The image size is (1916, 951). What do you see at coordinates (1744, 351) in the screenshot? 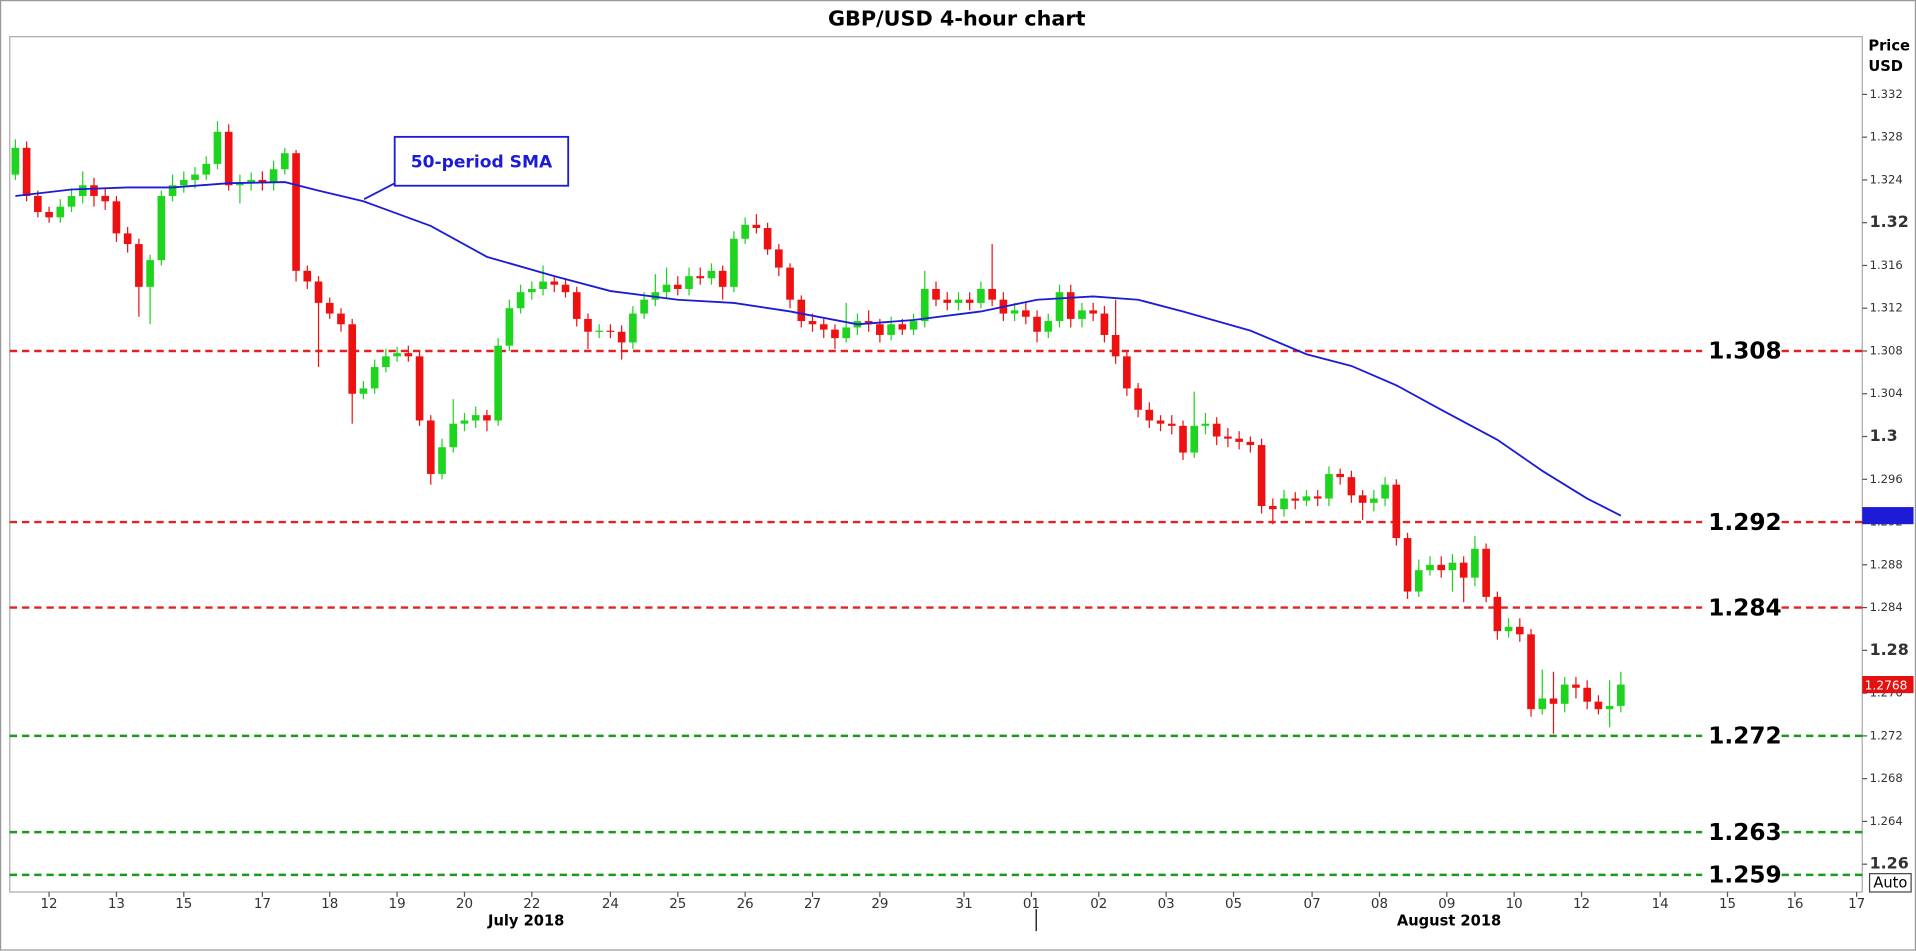
I see `level-label: 1.308` at bounding box center [1744, 351].